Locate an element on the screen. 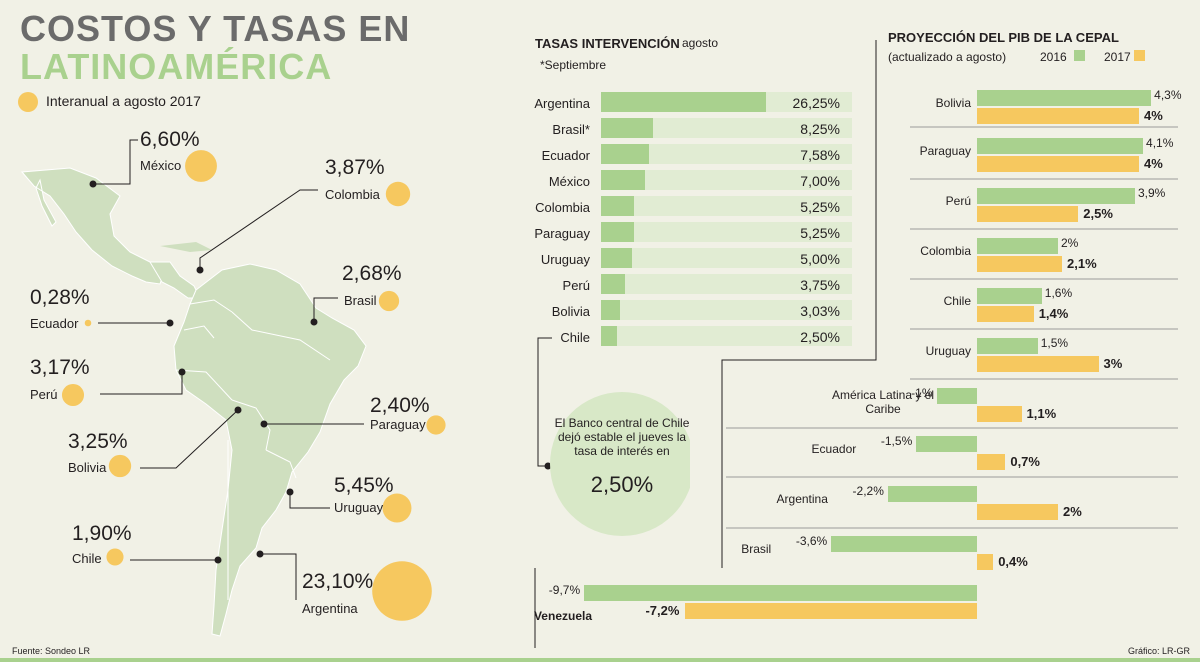 The image size is (1200, 662). pib-label-2017-4: 1,4% is located at coordinates (1053, 313).